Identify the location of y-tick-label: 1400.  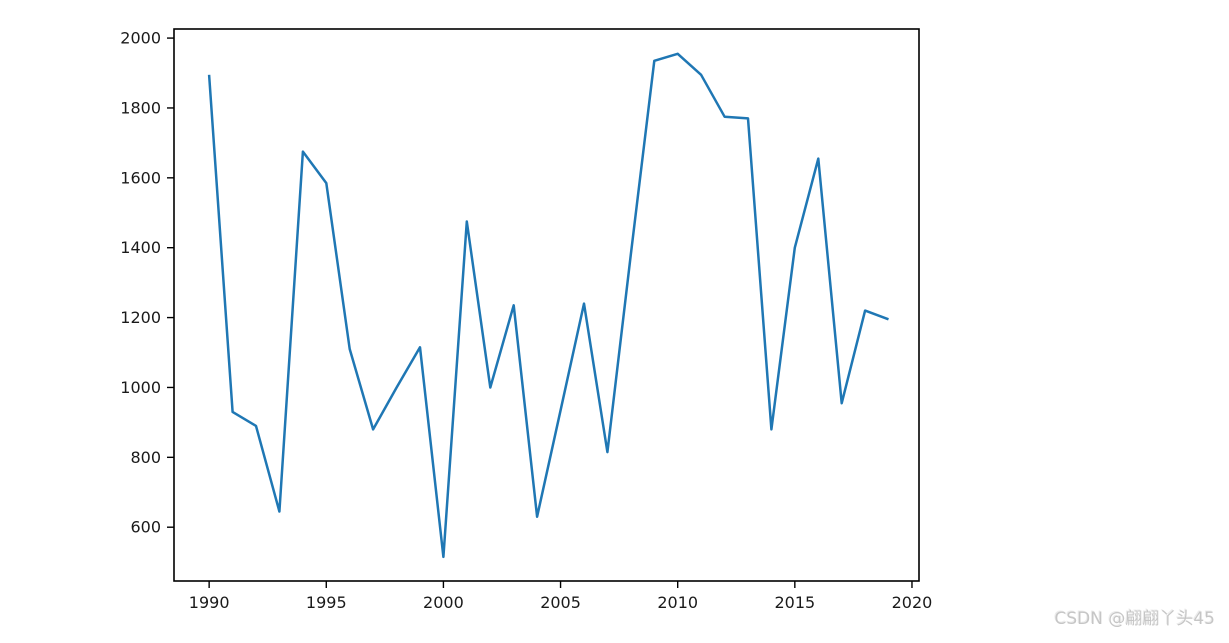
(140, 247).